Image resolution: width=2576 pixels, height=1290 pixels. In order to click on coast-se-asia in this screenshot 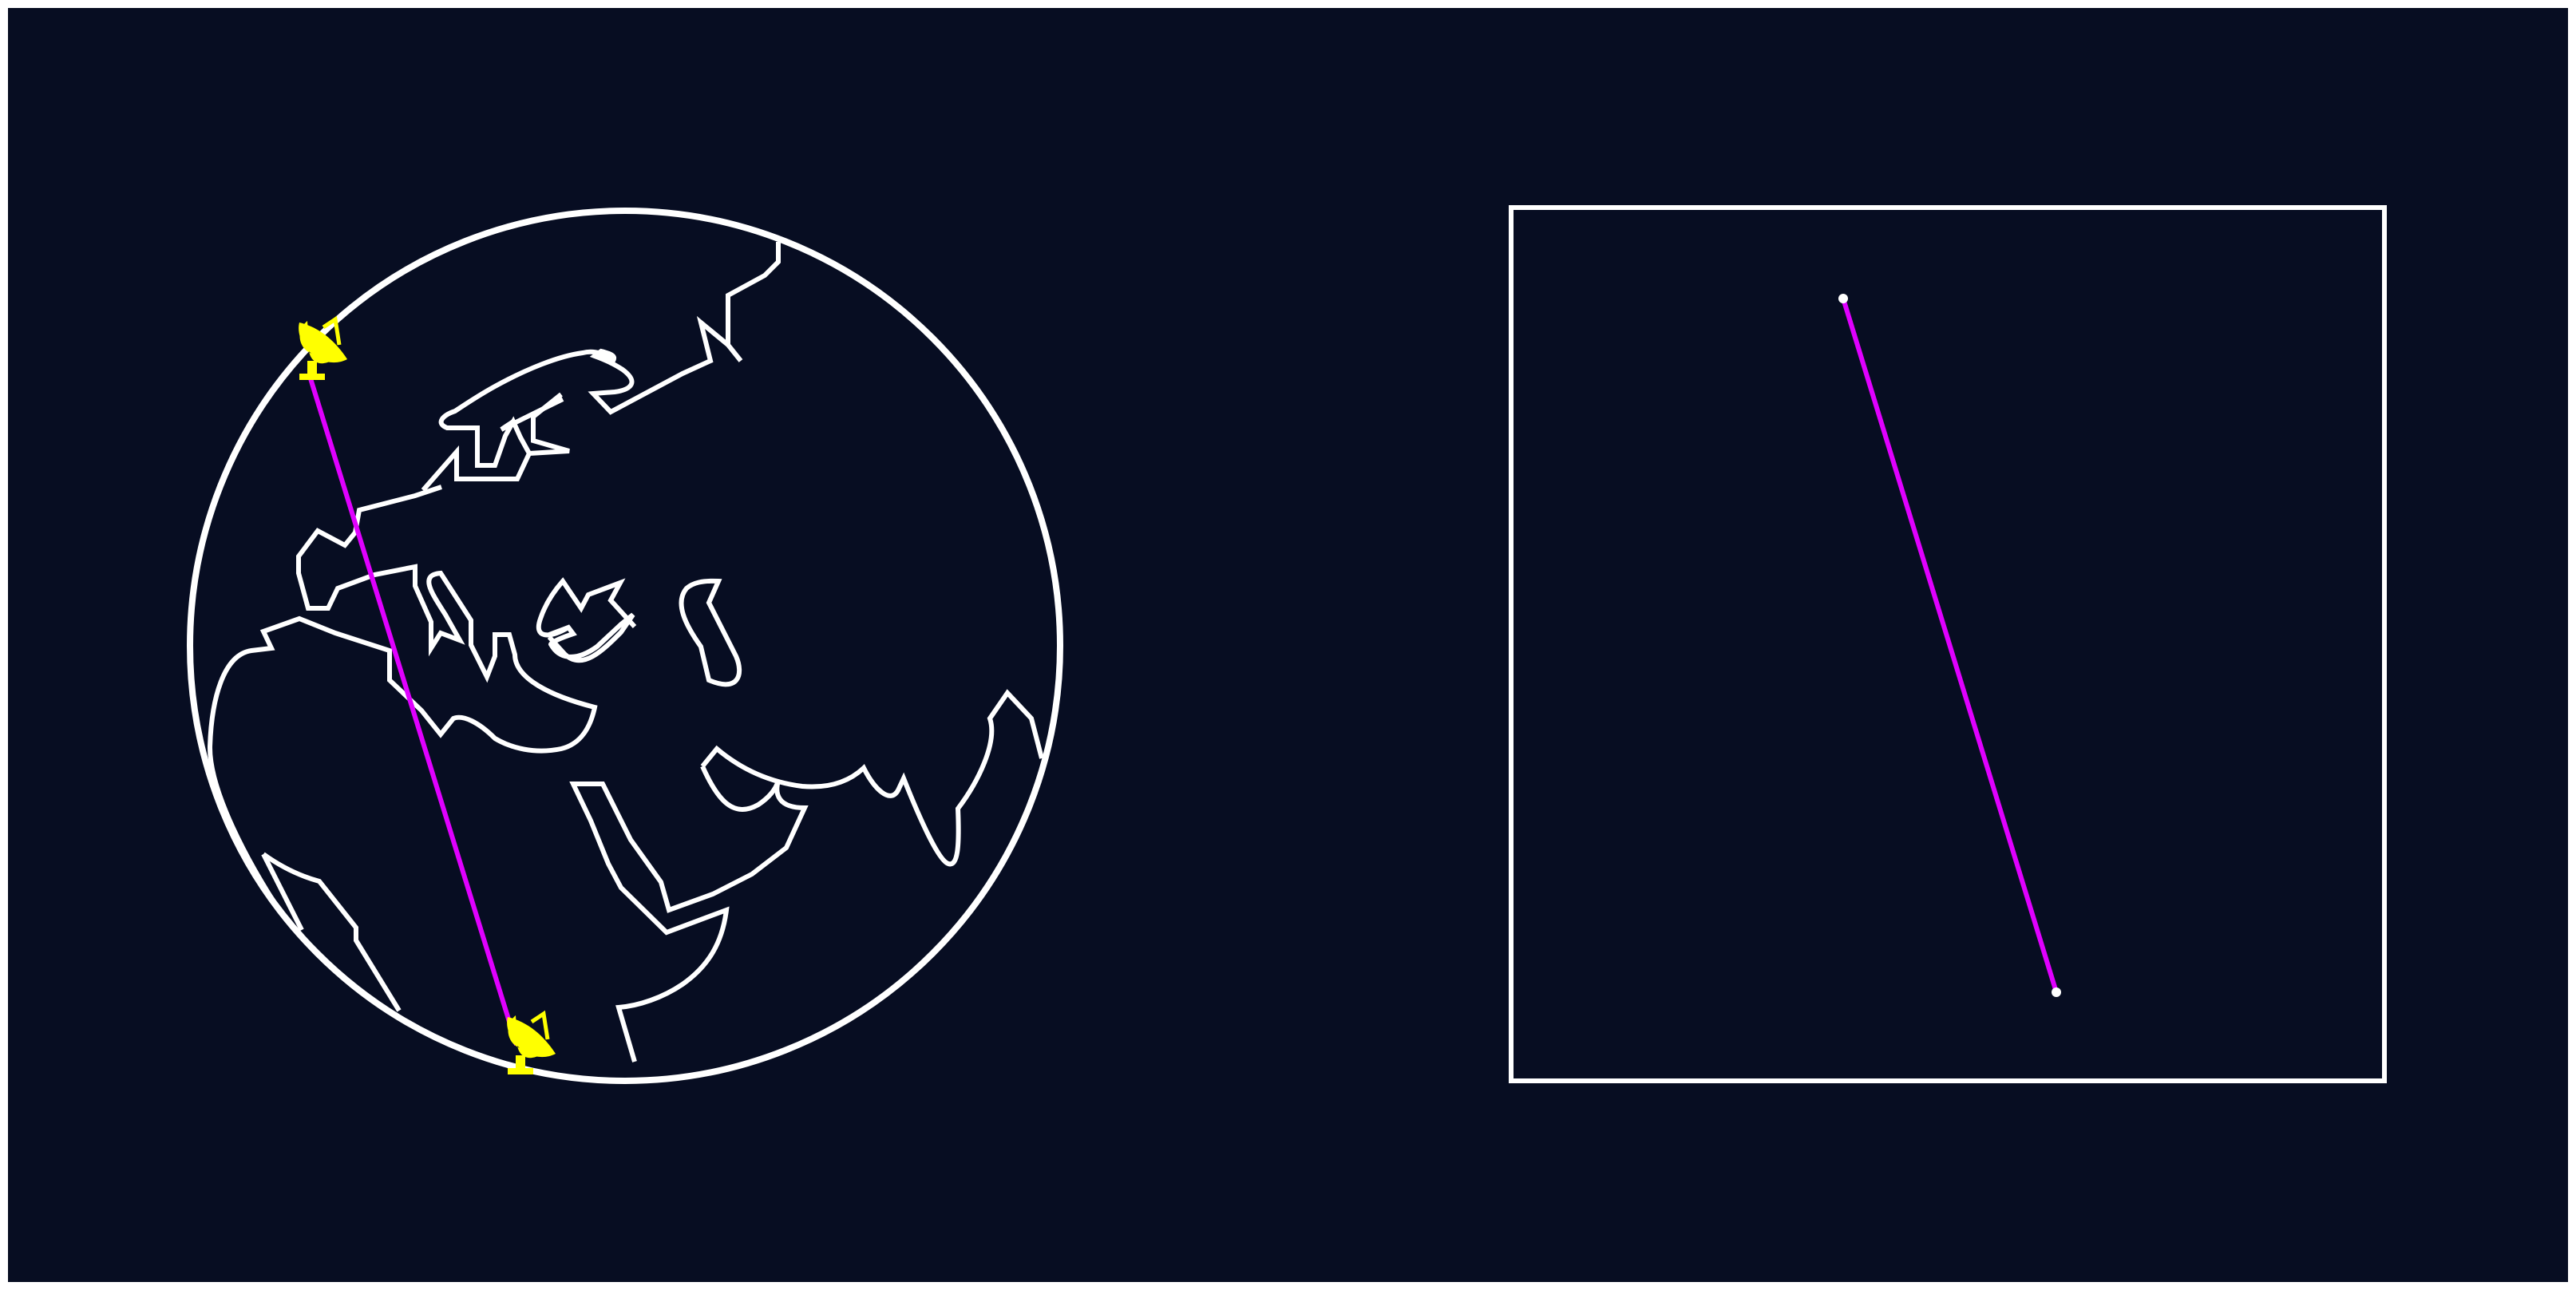, I will do `click(872, 778)`.